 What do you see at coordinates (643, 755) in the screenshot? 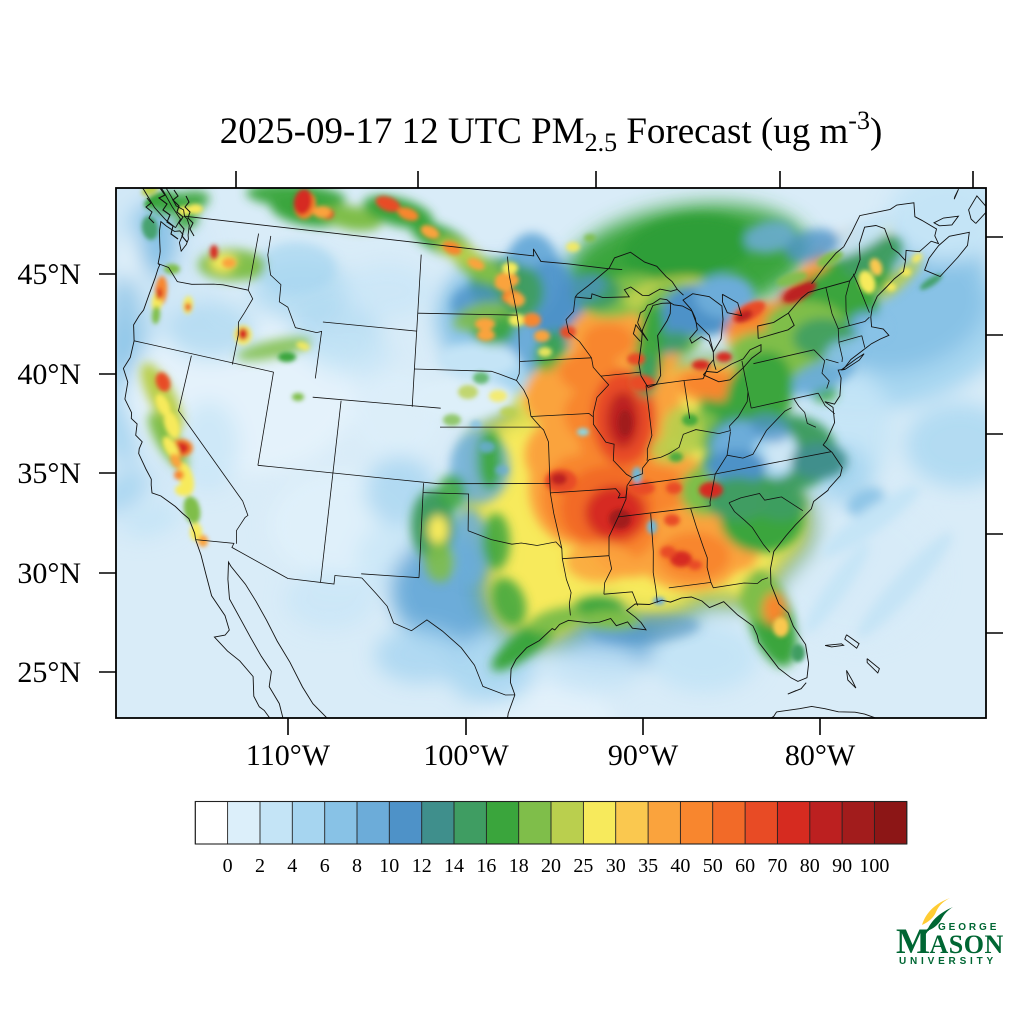
I see `svg-text: 90°W` at bounding box center [643, 755].